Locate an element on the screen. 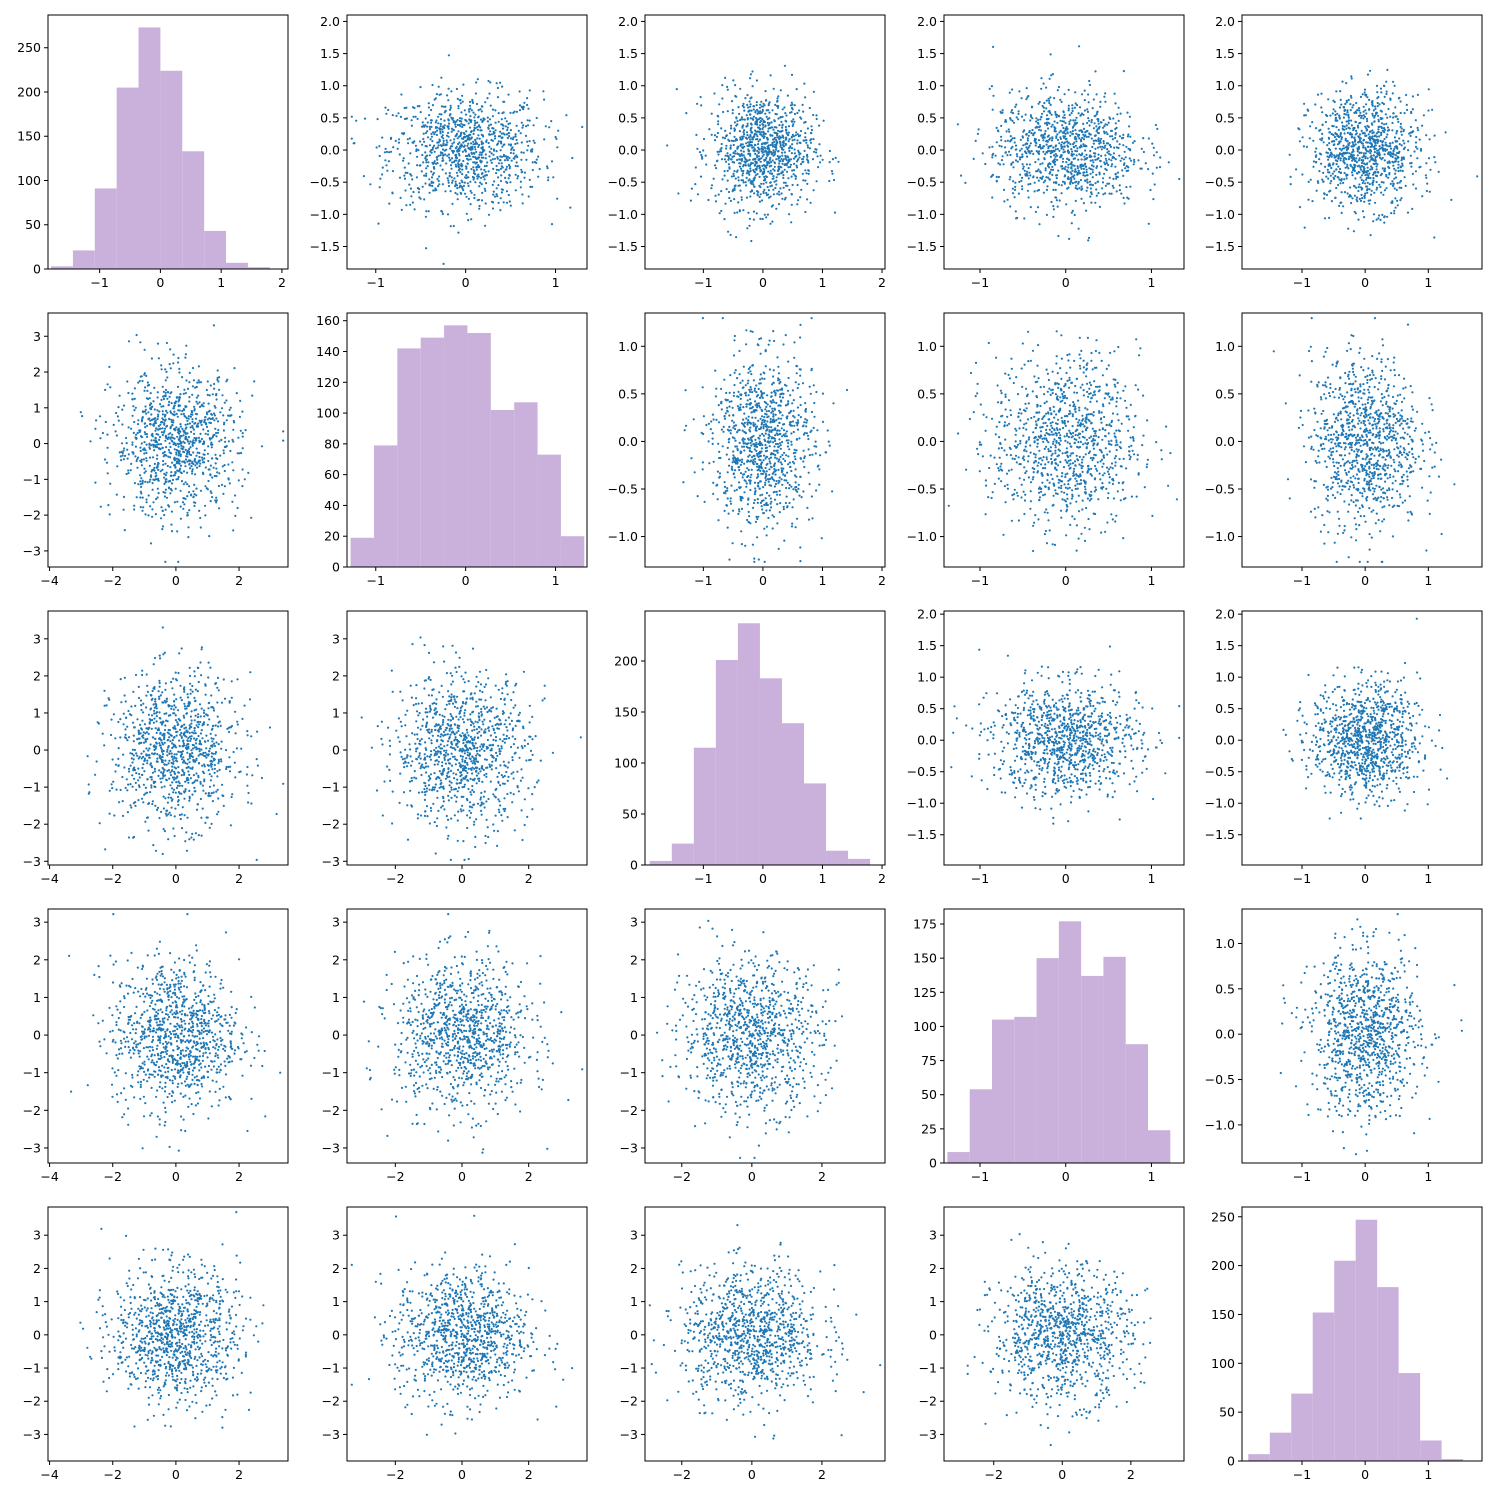 This screenshot has height=1500, width=1500. y-tick-label: 1.0 is located at coordinates (1225, 85).